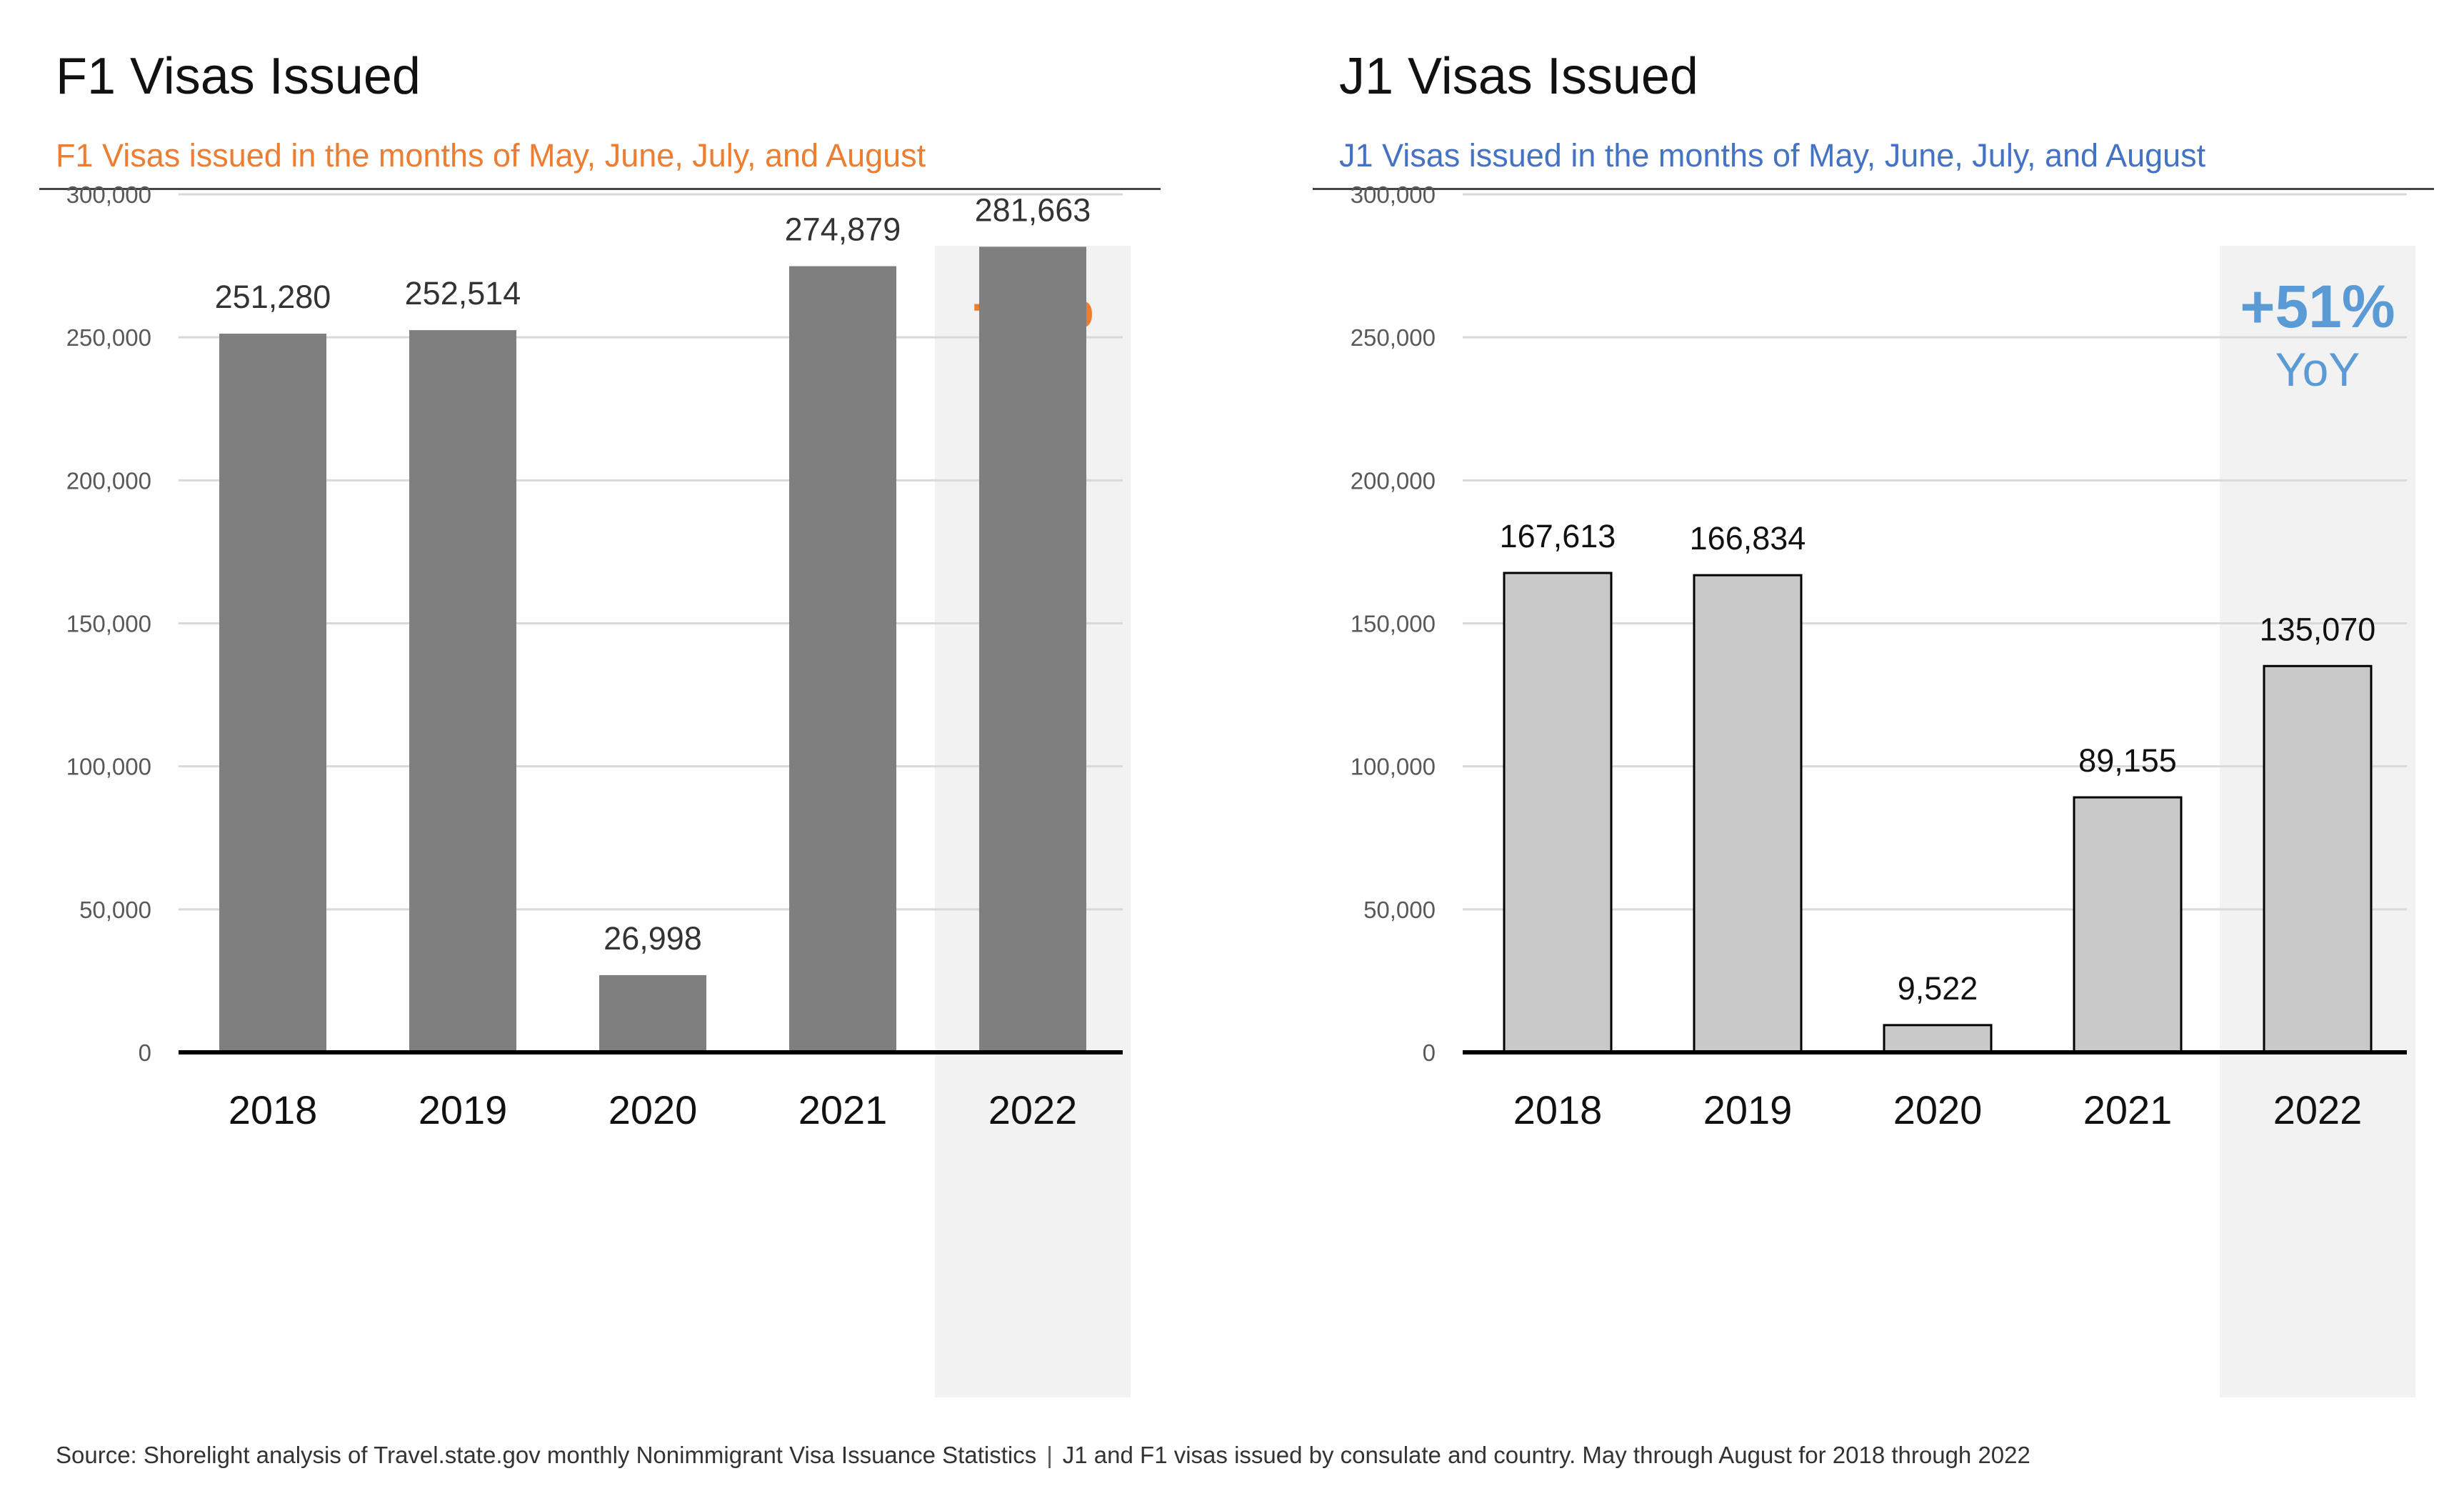  I want to click on f1-y-tick-label: 200,000, so click(108, 481).